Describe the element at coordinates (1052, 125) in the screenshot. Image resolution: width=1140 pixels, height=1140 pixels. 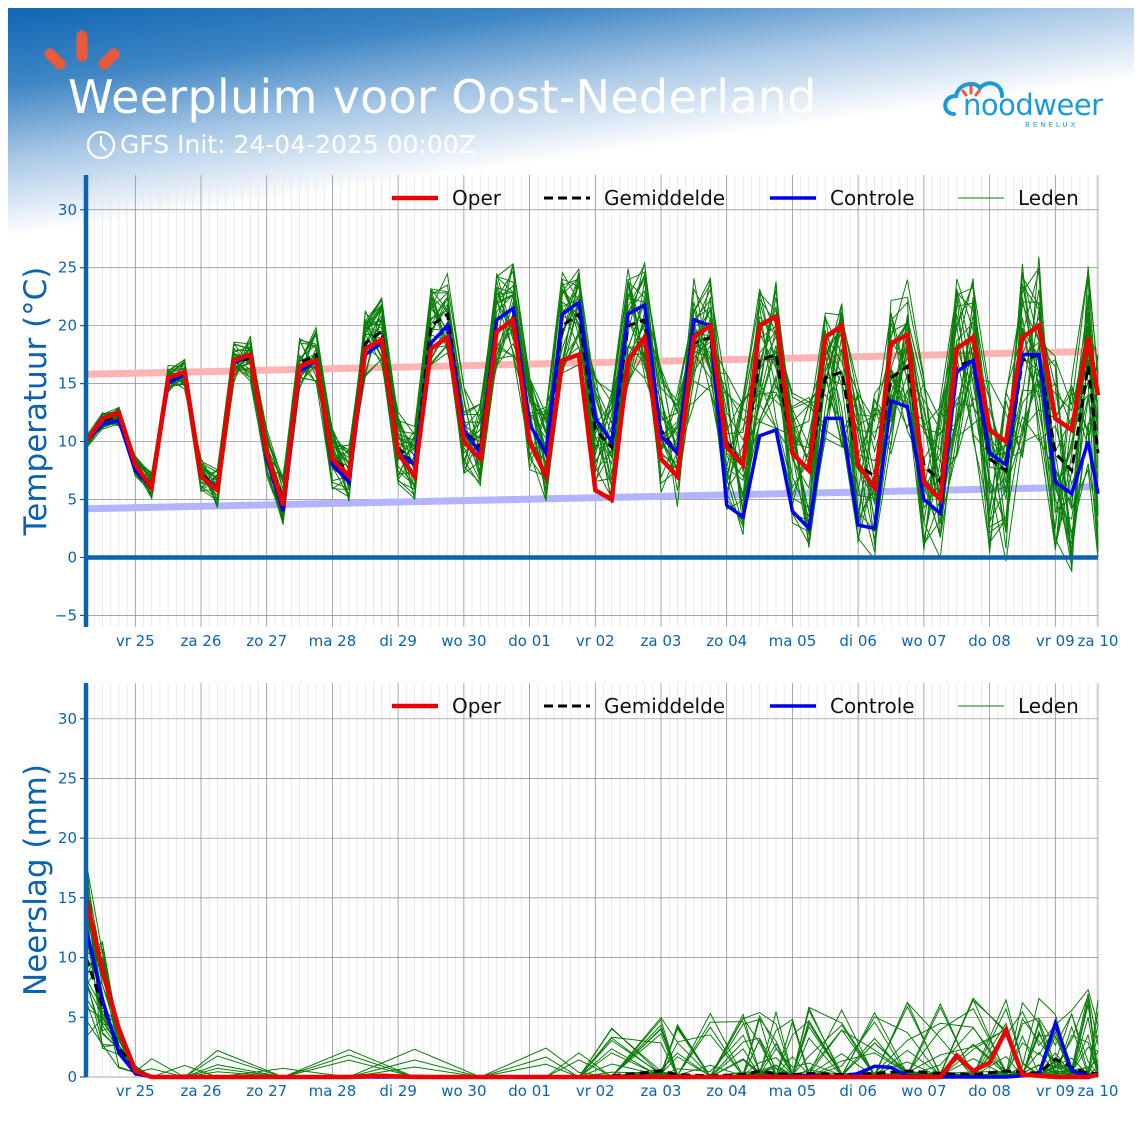
I see `logo-subtext: BENELUX` at that location.